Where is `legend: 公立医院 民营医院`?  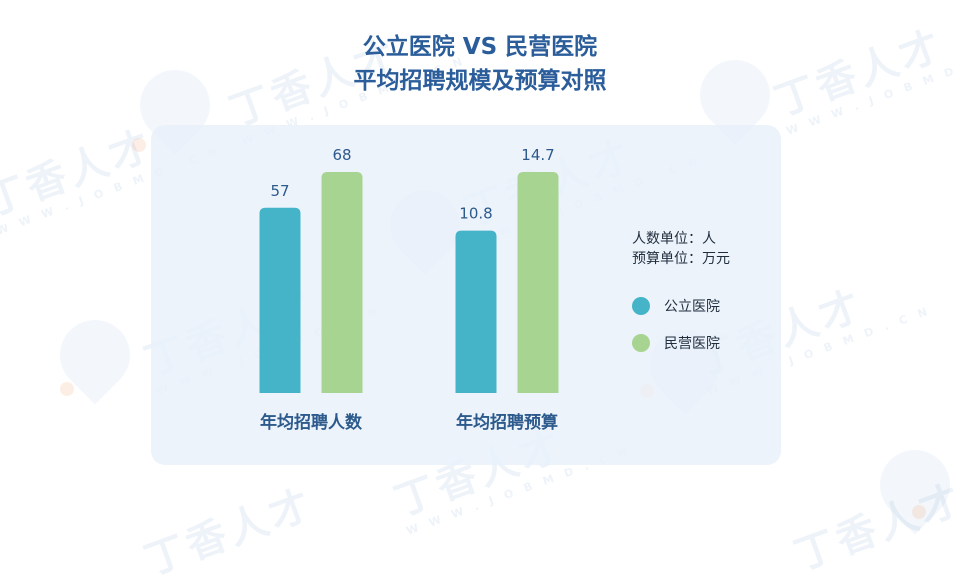 legend: 公立医院 民营医院 is located at coordinates (676, 331).